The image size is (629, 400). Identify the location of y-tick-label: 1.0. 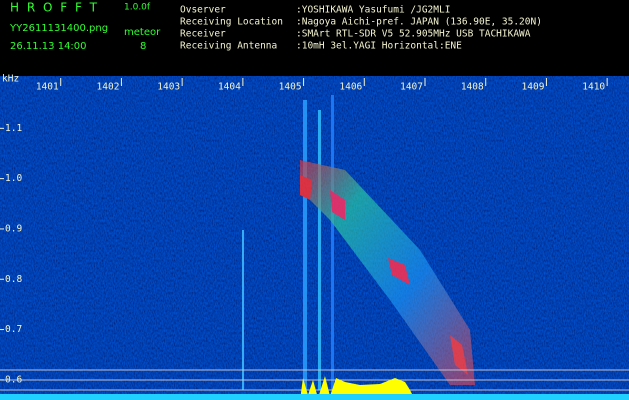
(13, 178).